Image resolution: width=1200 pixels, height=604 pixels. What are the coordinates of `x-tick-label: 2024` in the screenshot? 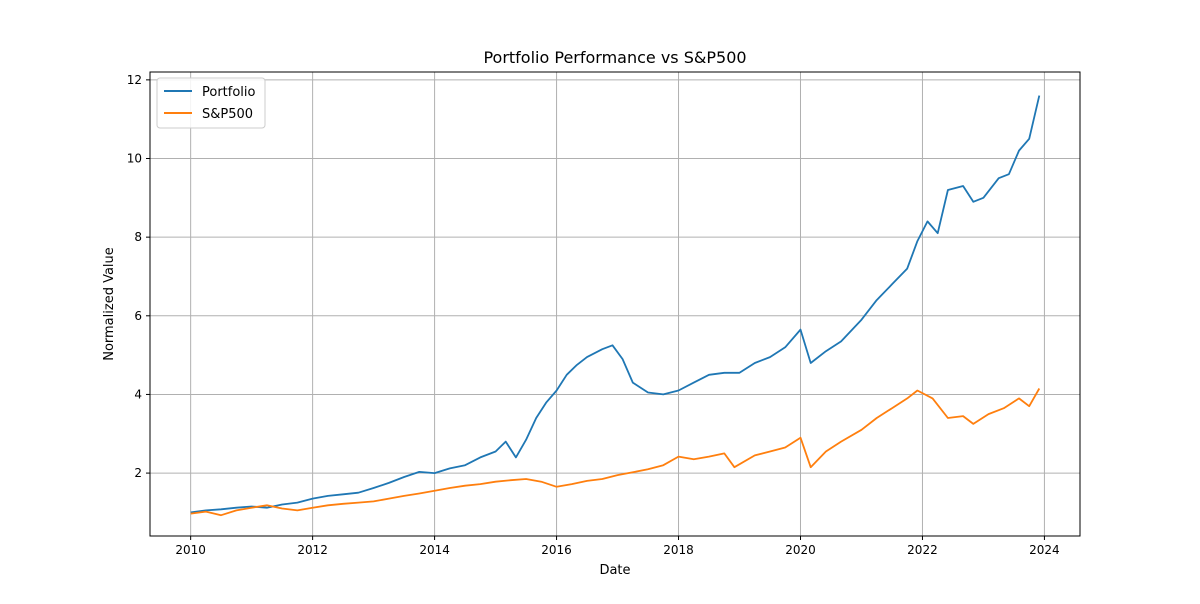 It's located at (1044, 550).